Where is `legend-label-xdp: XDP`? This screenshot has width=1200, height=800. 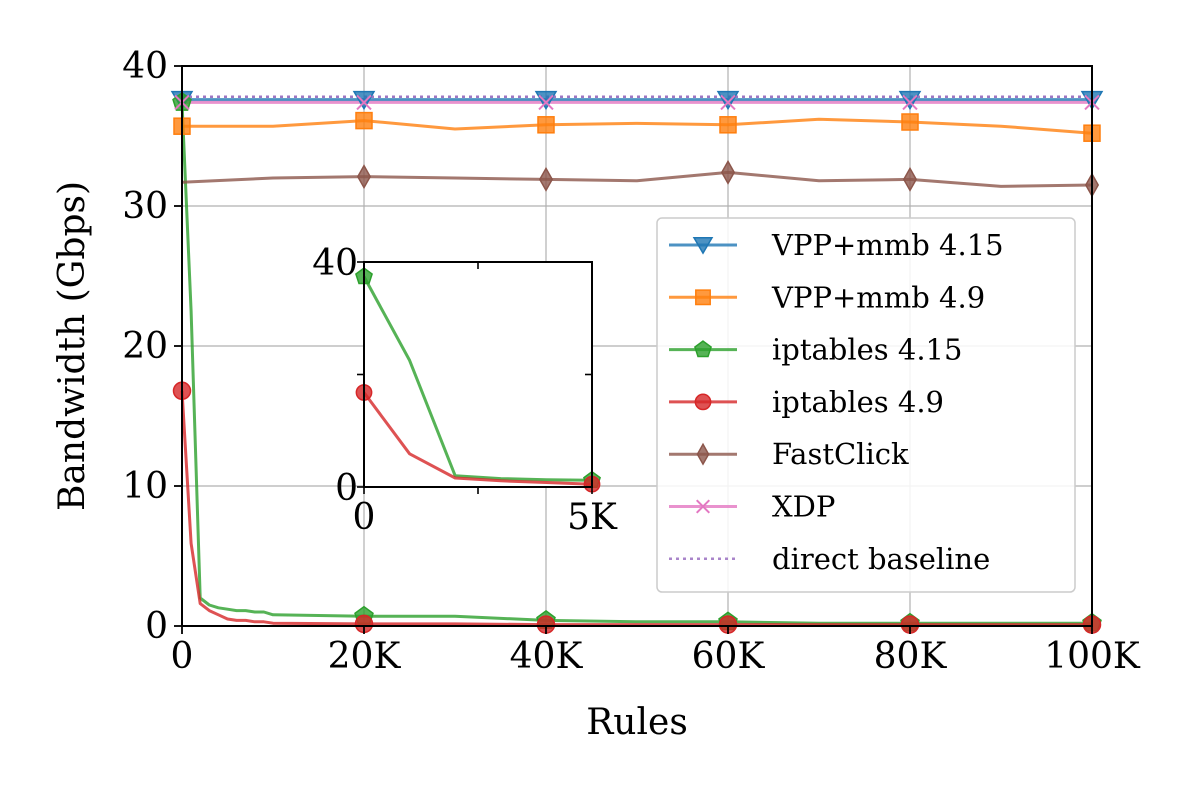 legend-label-xdp: XDP is located at coordinates (803, 507).